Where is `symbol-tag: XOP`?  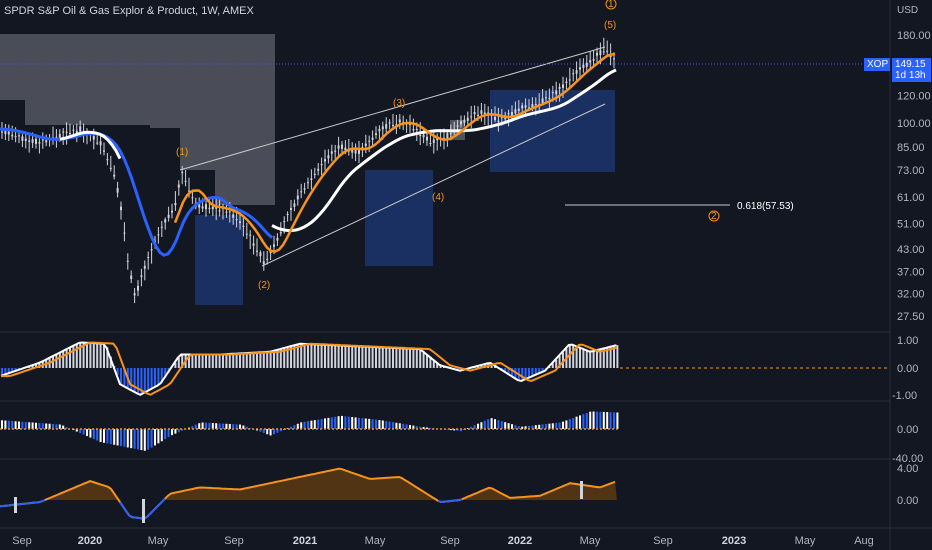
symbol-tag: XOP is located at coordinates (877, 64).